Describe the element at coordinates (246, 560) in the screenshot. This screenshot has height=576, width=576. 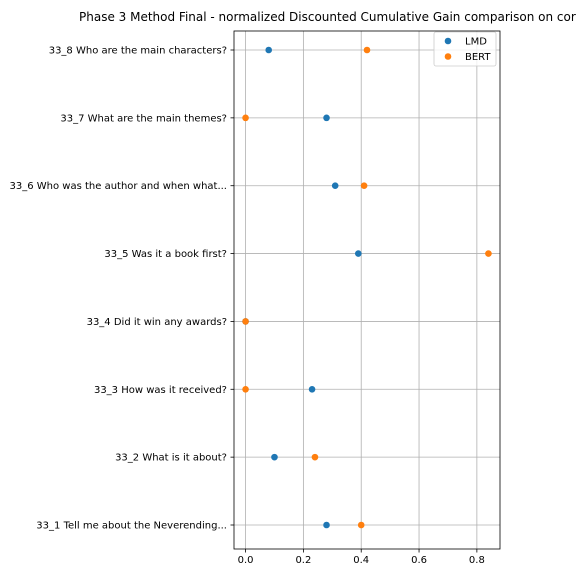
I see `x-tick-label: 0.0` at that location.